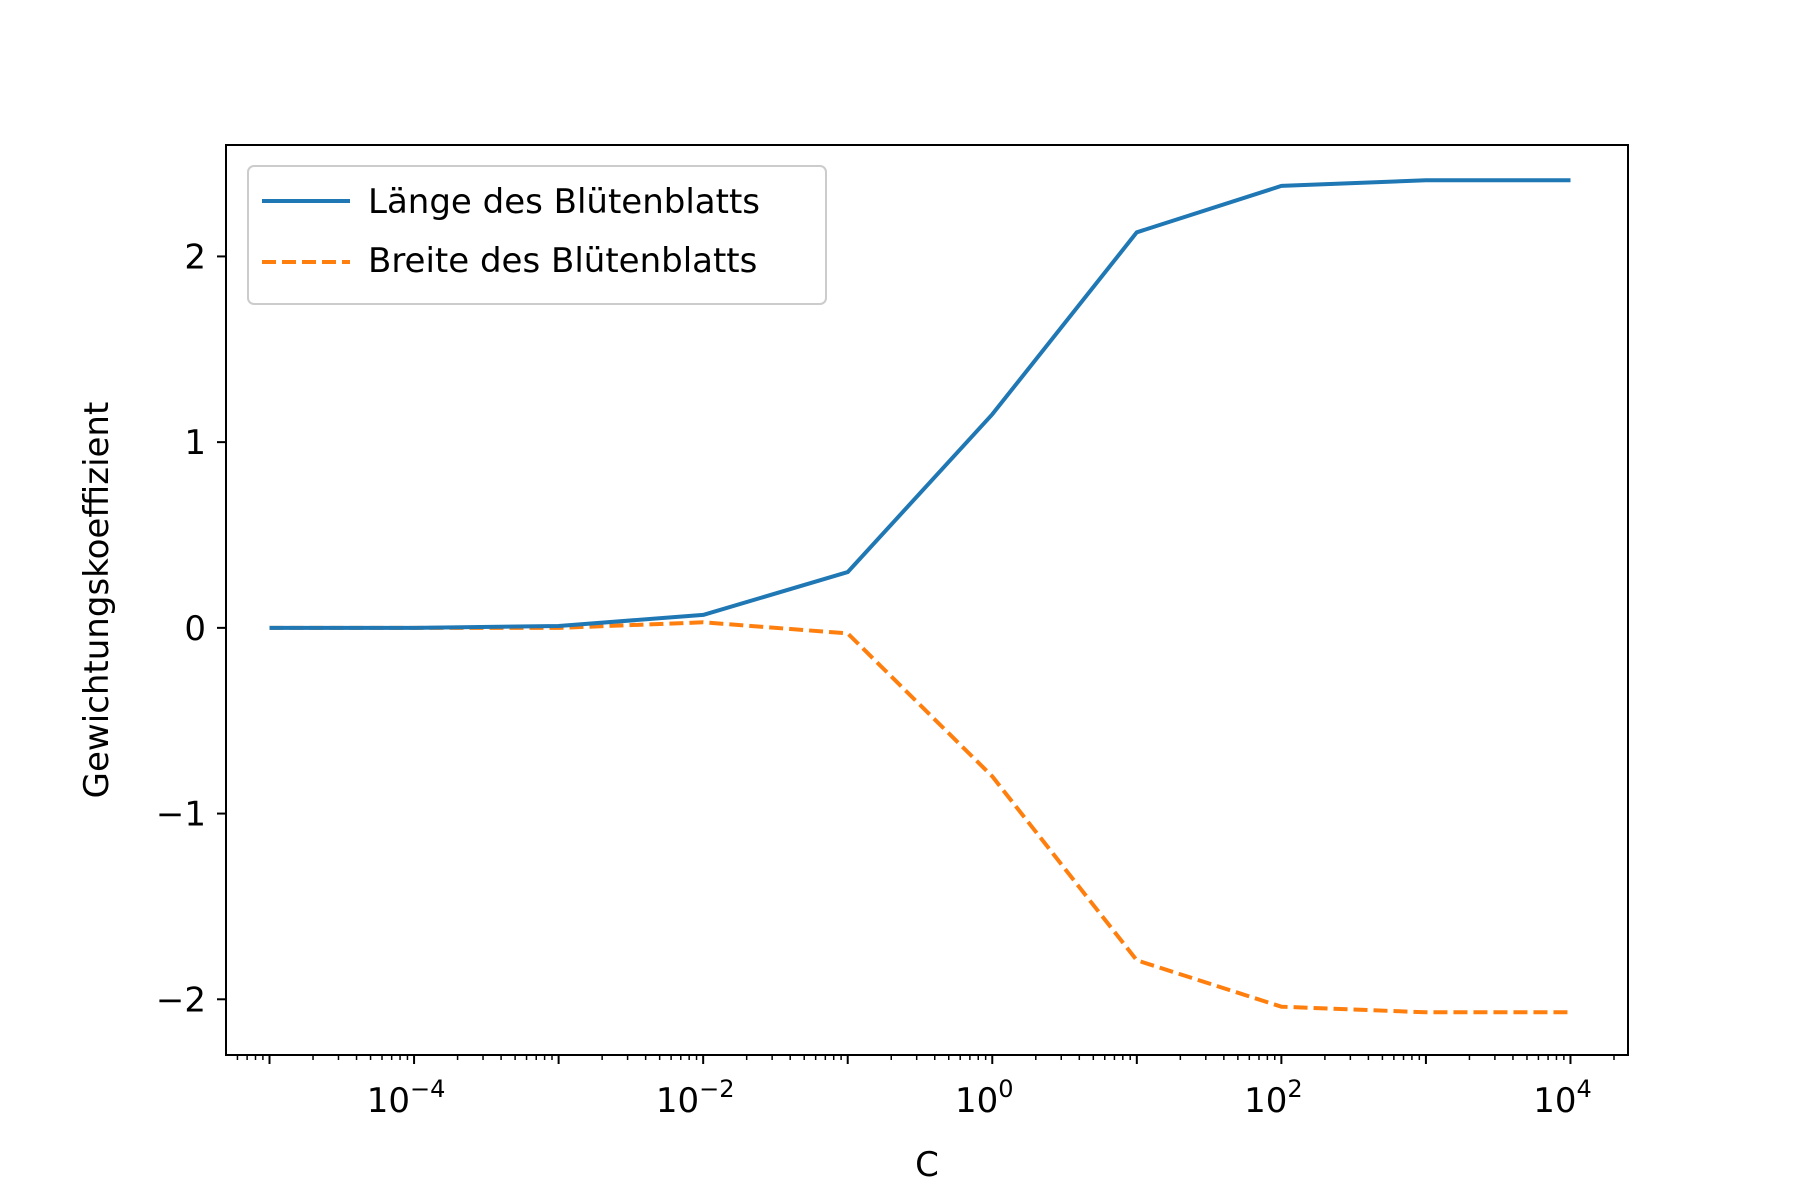 Image resolution: width=1800 pixels, height=1200 pixels. I want to click on x-axis-title: C, so click(927, 1165).